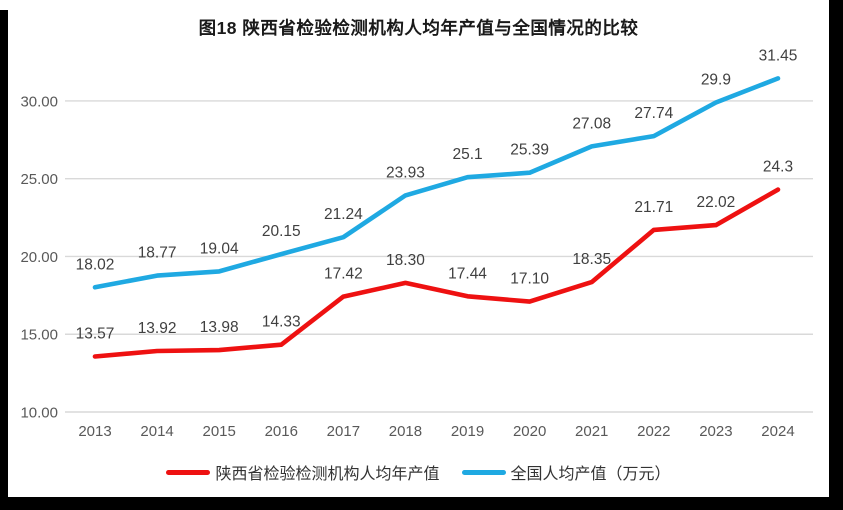 Image resolution: width=843 pixels, height=510 pixels. I want to click on legend-item-national: 全国人均产值（万元）, so click(566, 472).